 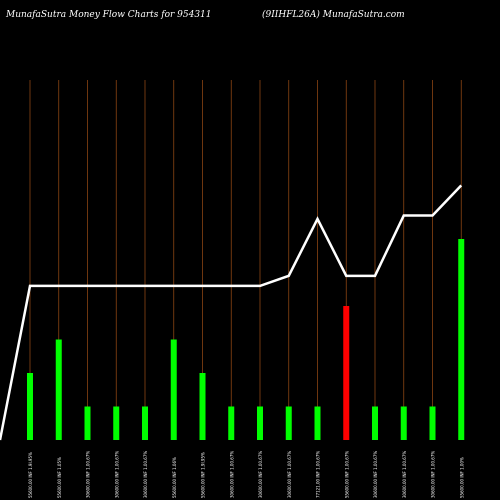 I want to click on x-tick-label: 77121.00 INF 1.00.67%, so click(x=318, y=474).